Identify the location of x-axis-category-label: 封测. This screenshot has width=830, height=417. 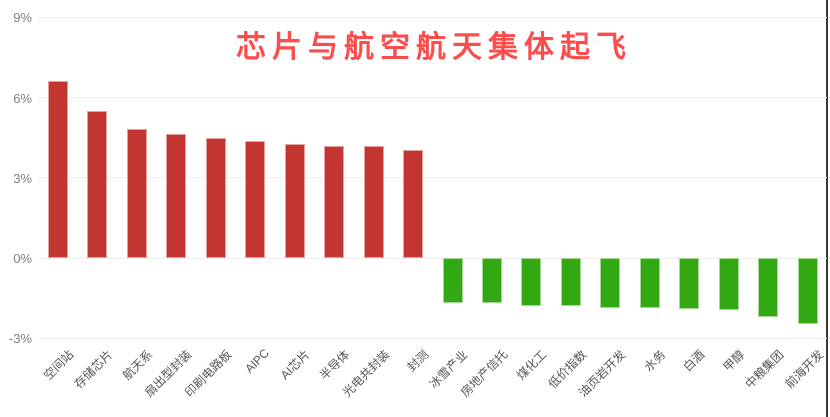
(418, 361).